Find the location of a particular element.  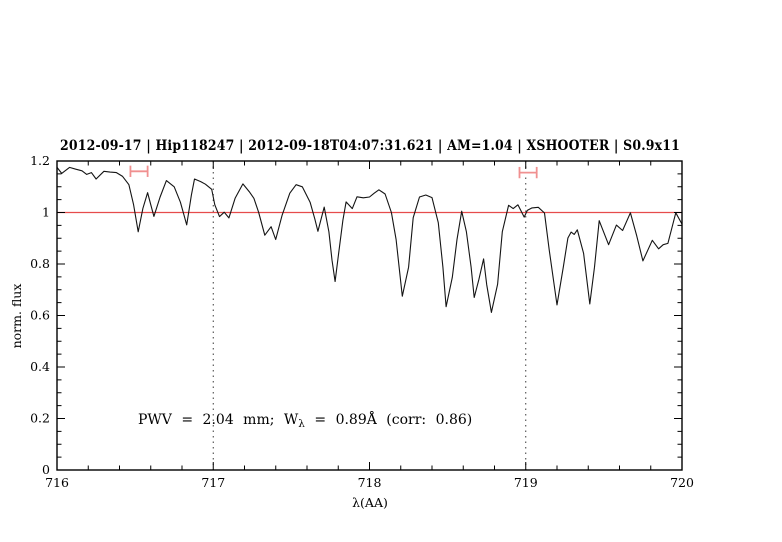

pwv-annotation-pre: PWV = 2.04 mm; W is located at coordinates (218, 420).